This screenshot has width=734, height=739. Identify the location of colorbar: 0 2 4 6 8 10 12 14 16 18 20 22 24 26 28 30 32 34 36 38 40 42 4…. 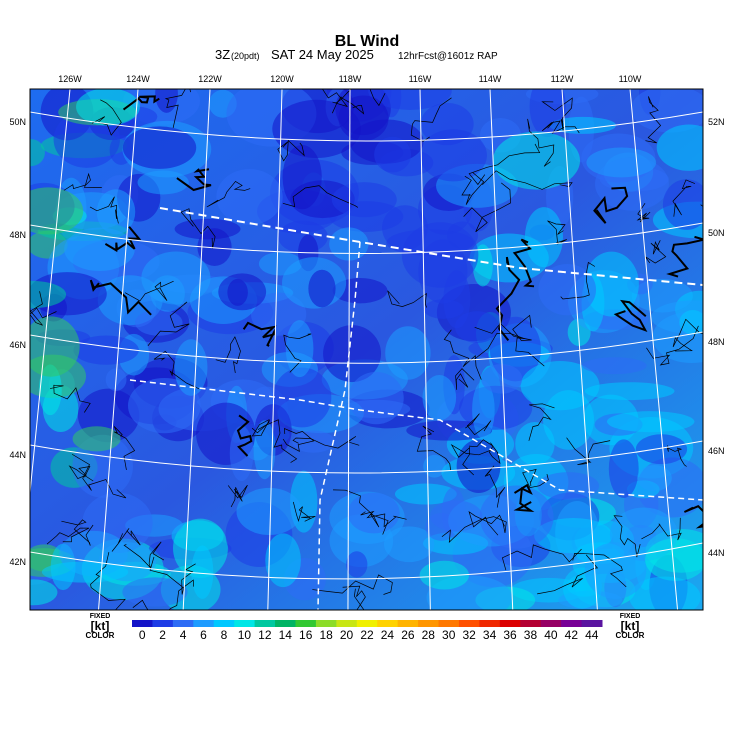
(365, 627).